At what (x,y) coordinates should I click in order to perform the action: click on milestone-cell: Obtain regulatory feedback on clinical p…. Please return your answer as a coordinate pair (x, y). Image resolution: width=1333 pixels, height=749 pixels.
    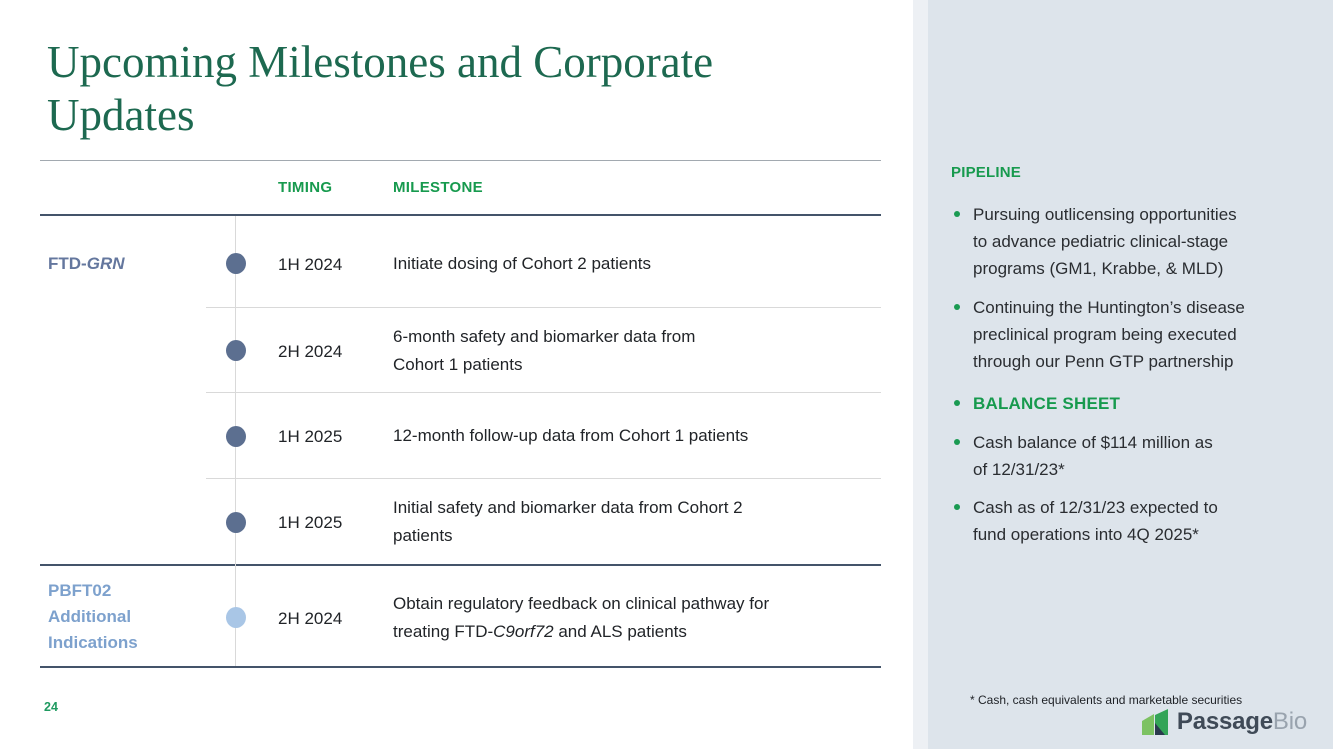
    Looking at the image, I should click on (581, 617).